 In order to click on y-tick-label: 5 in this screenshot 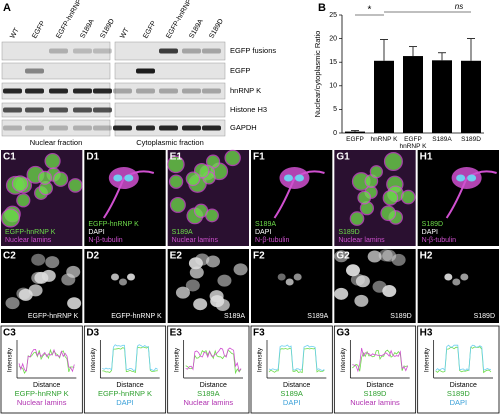, I will do `click(335, 109)`.